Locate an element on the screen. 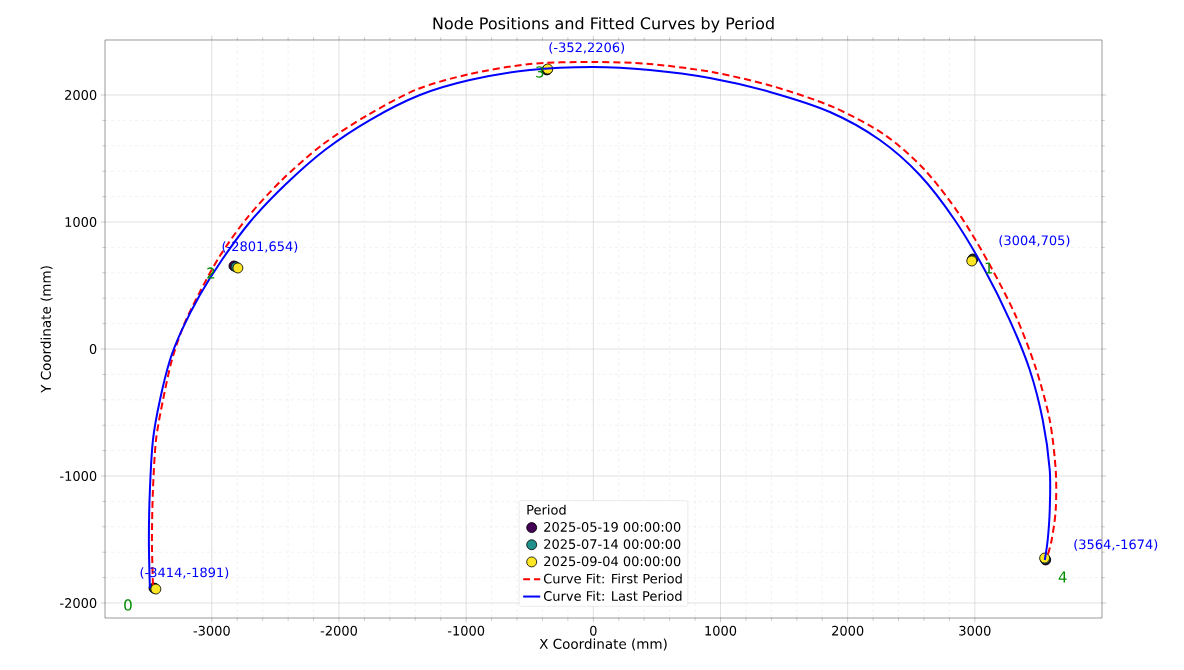  x-tick-label: 3000 is located at coordinates (975, 630).